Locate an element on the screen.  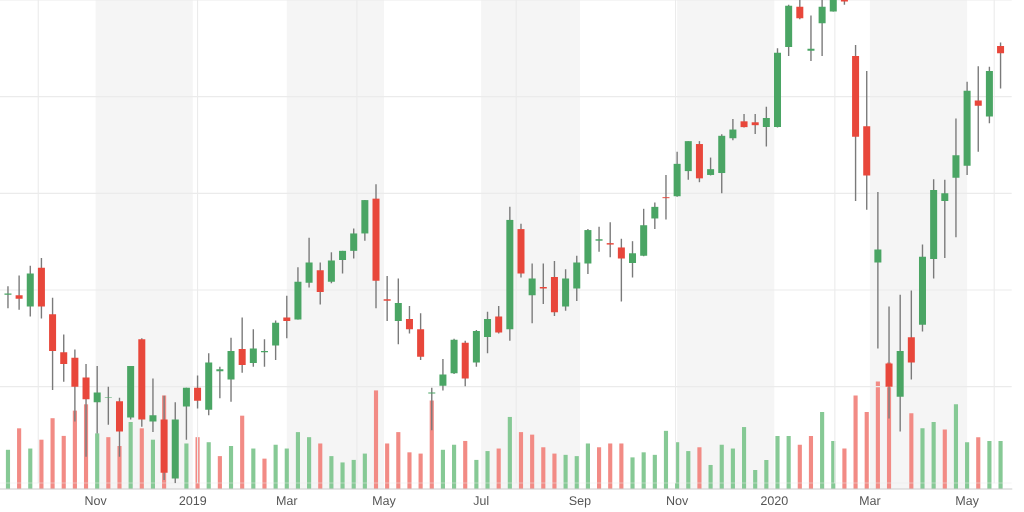
x-tick-label: 2020 is located at coordinates (774, 501).